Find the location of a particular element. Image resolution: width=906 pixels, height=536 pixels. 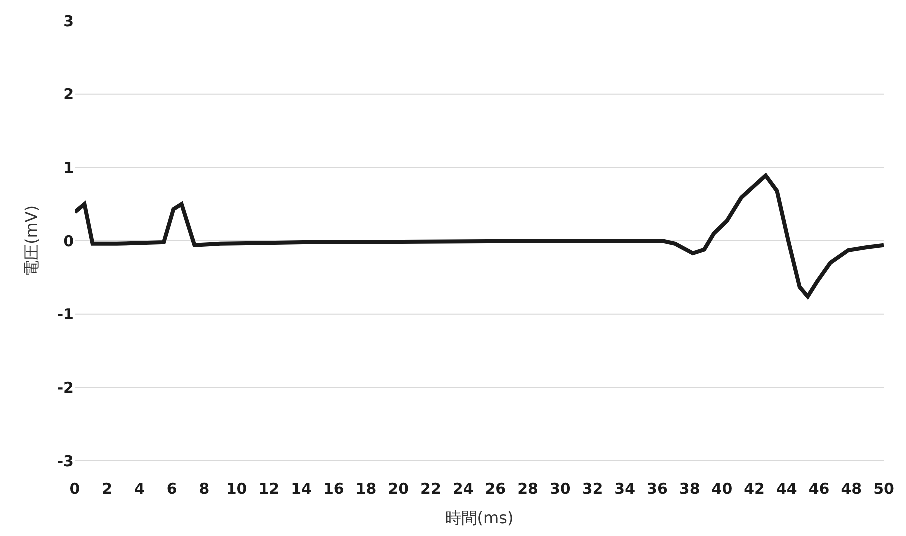

x-tick-label: 4 is located at coordinates (139, 489).